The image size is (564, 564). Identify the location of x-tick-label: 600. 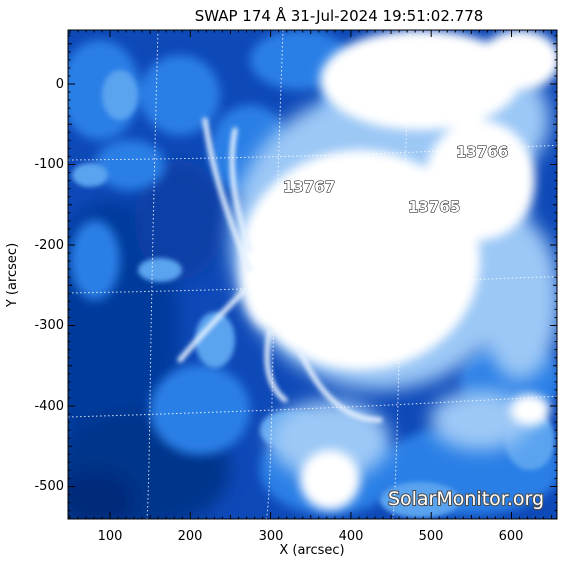
(511, 536).